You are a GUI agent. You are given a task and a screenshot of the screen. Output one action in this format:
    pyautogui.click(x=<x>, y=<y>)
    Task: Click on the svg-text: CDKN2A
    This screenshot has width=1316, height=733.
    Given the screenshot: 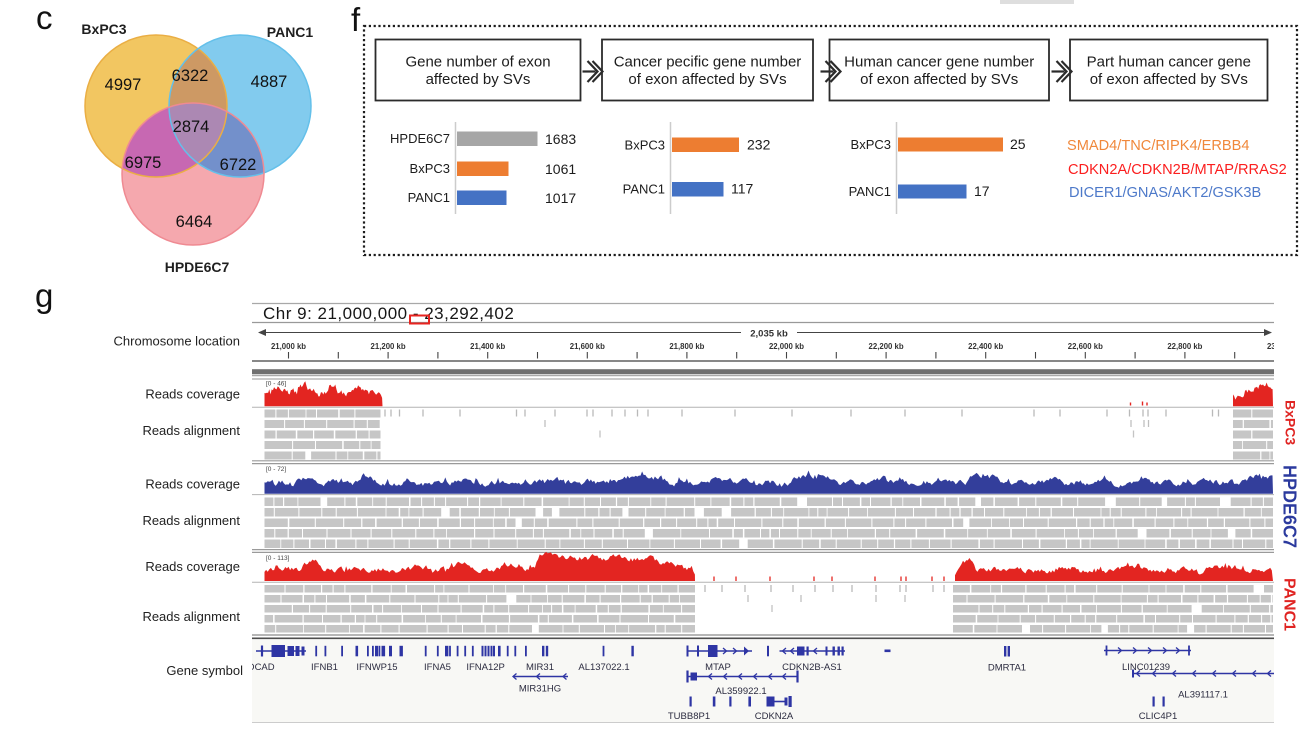 What is the action you would take?
    pyautogui.click(x=774, y=716)
    